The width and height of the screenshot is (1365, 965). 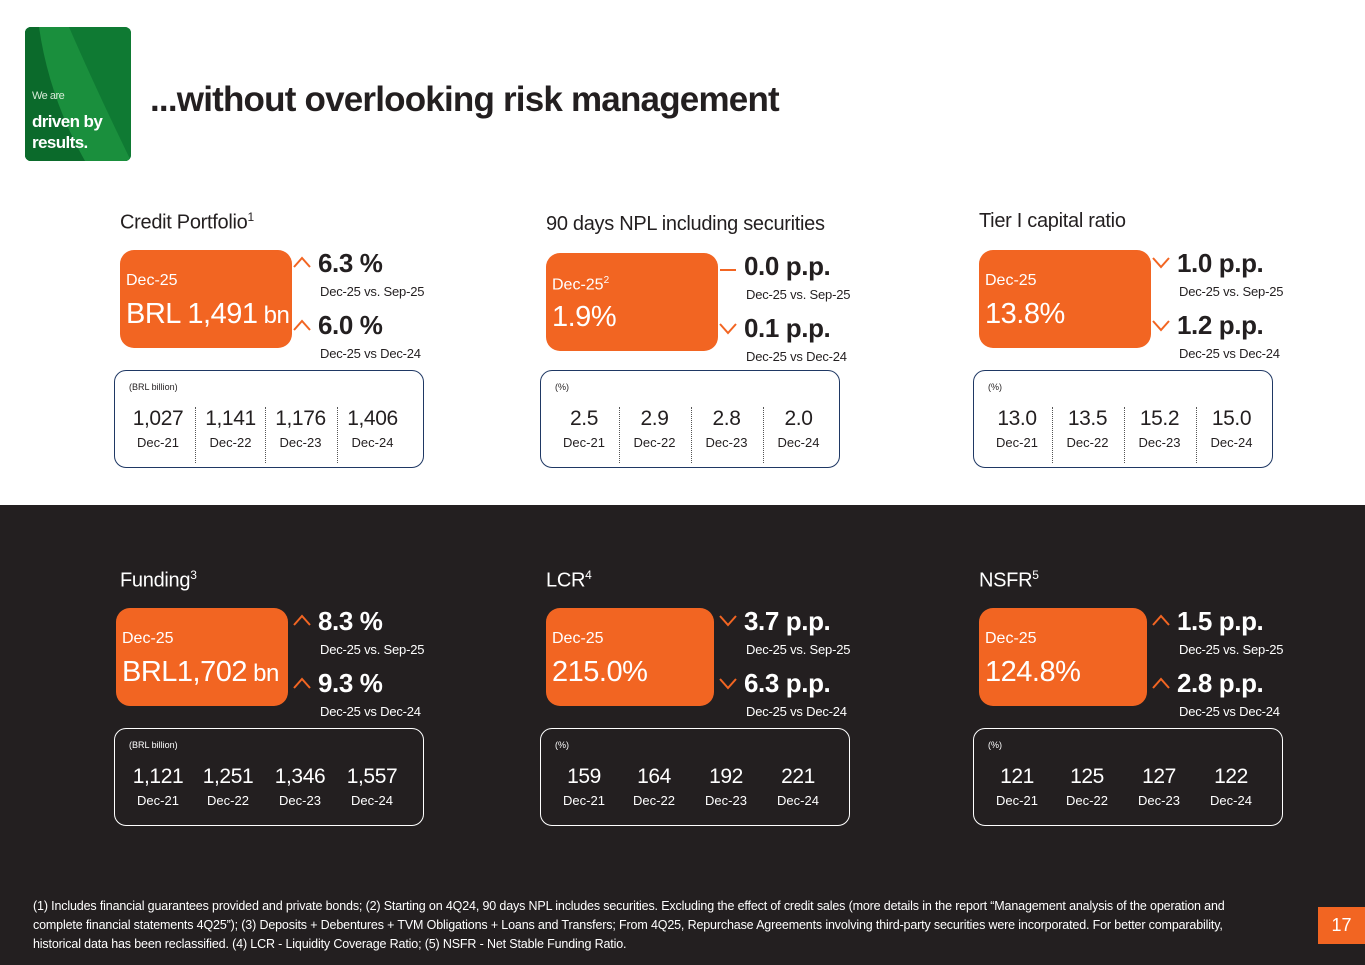 I want to click on history-column: 1,406 Dec-24, so click(x=372, y=435).